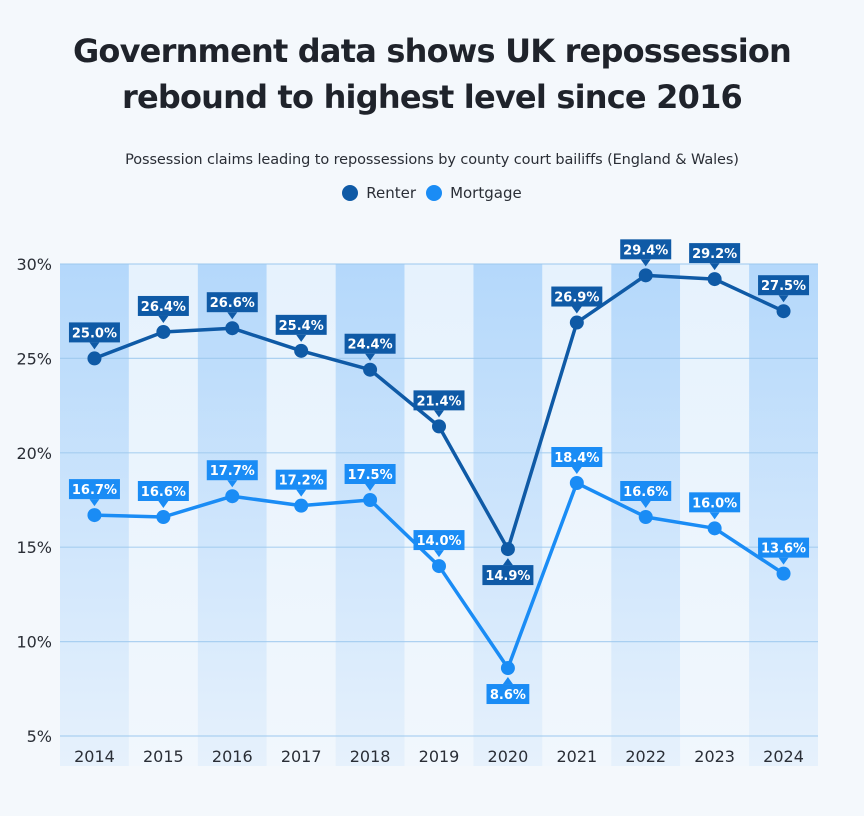  I want to click on data-label-renter: 25.0%, so click(94, 336).